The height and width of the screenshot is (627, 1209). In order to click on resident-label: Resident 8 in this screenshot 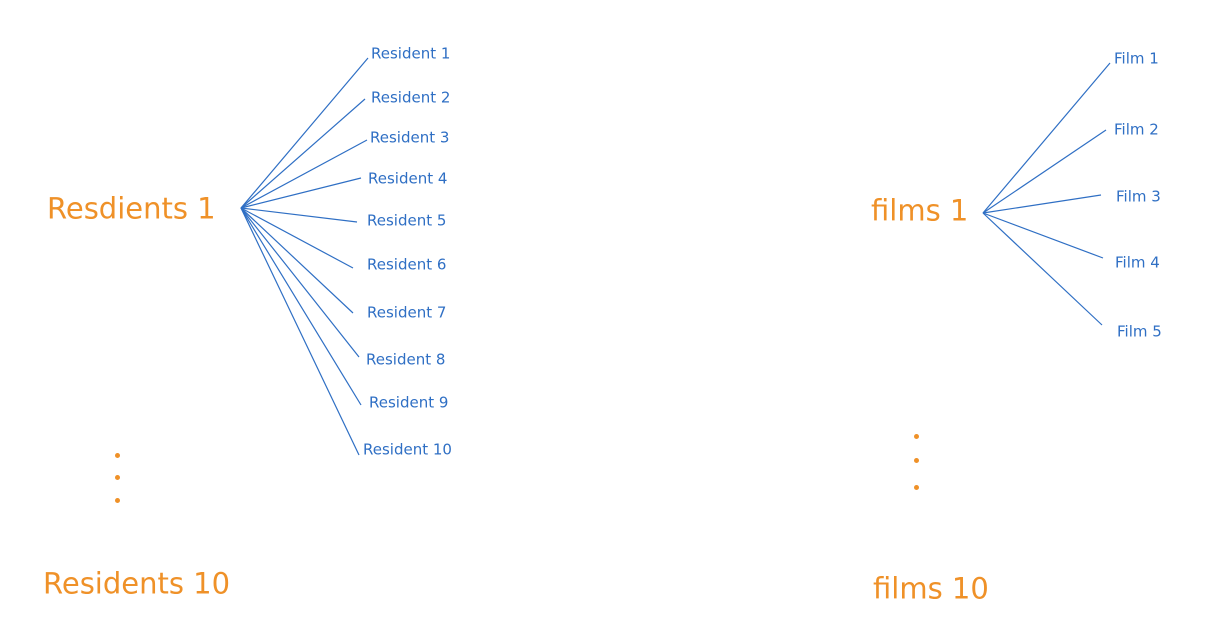, I will do `click(406, 359)`.